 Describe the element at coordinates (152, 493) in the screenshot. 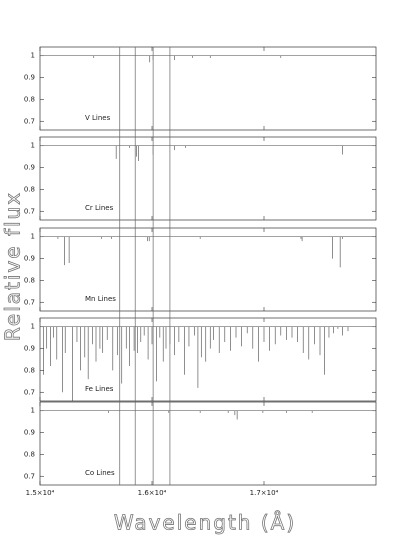

I see `x-tick-label: 1.6×10⁴` at that location.